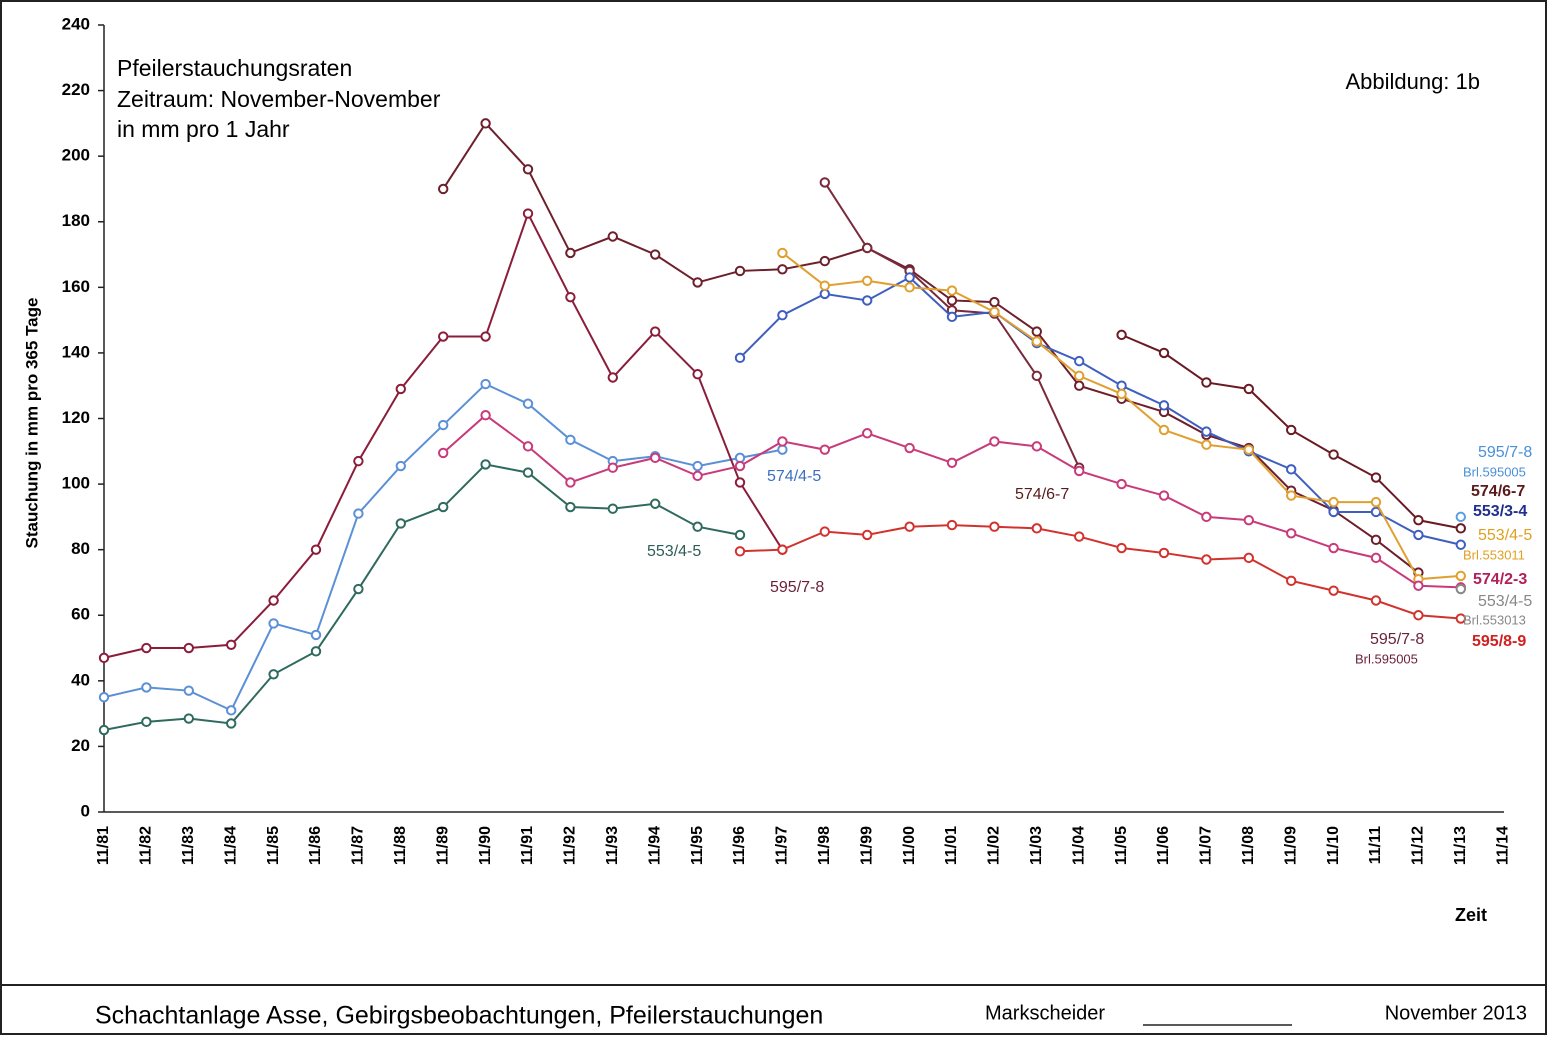 Image resolution: width=1547 pixels, height=1040 pixels. Describe the element at coordinates (76, 89) in the screenshot. I see `y-tick-label: 220` at that location.